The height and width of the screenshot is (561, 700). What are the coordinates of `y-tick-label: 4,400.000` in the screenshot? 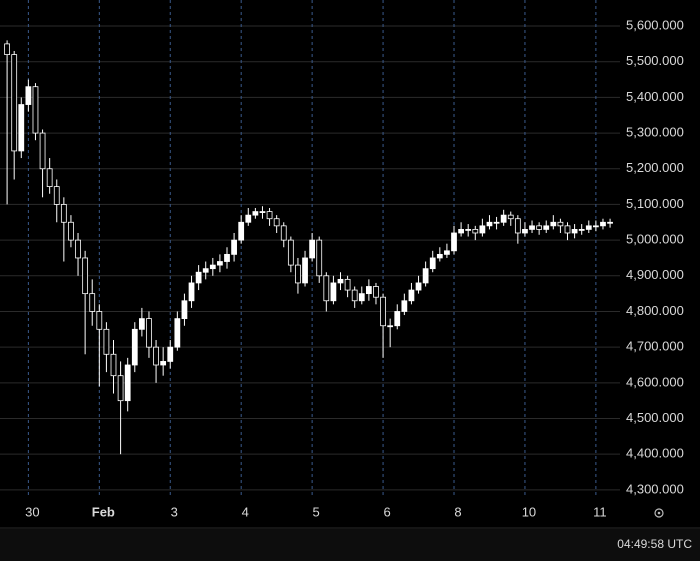 It's located at (655, 453).